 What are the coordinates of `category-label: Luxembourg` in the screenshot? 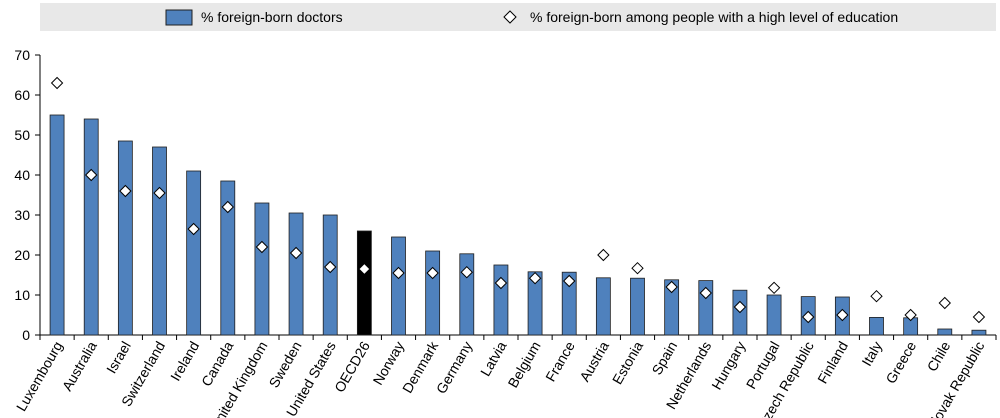 It's located at (39, 376).